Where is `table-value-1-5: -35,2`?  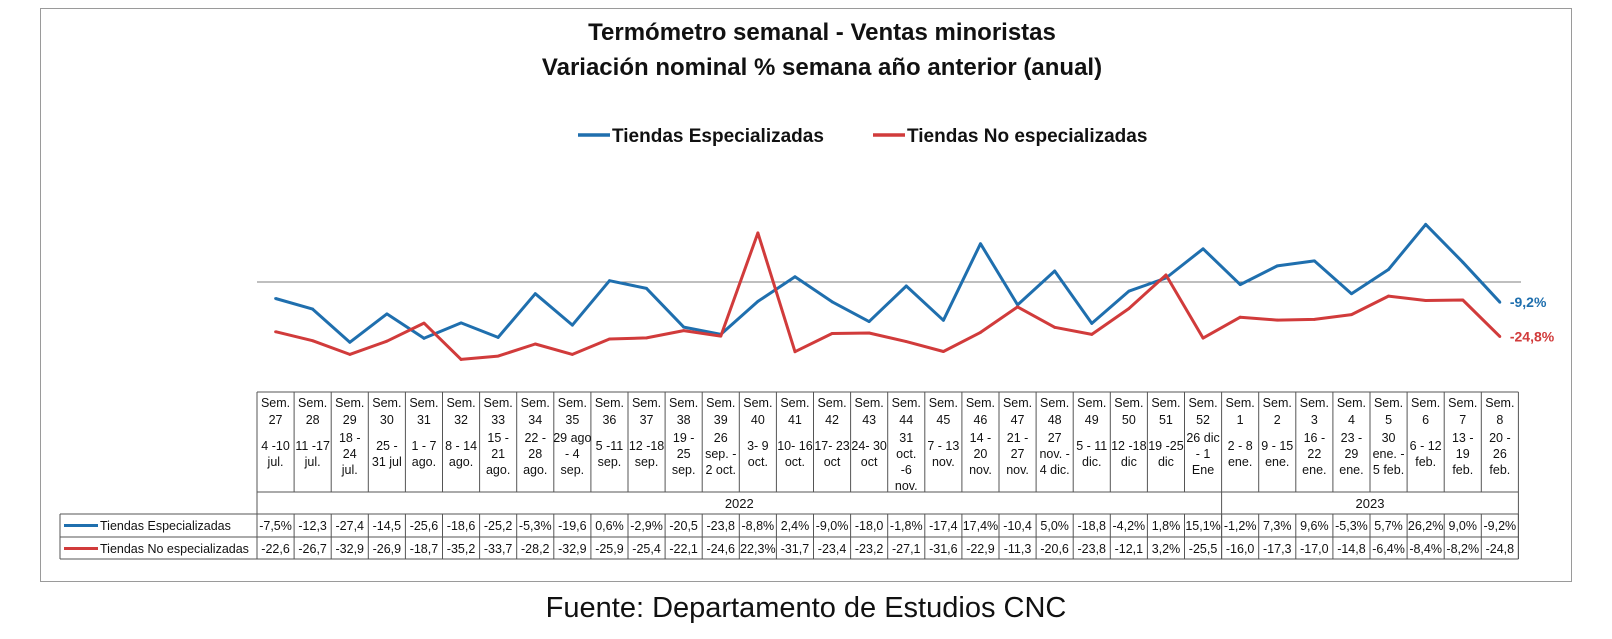
table-value-1-5: -35,2 is located at coordinates (461, 549).